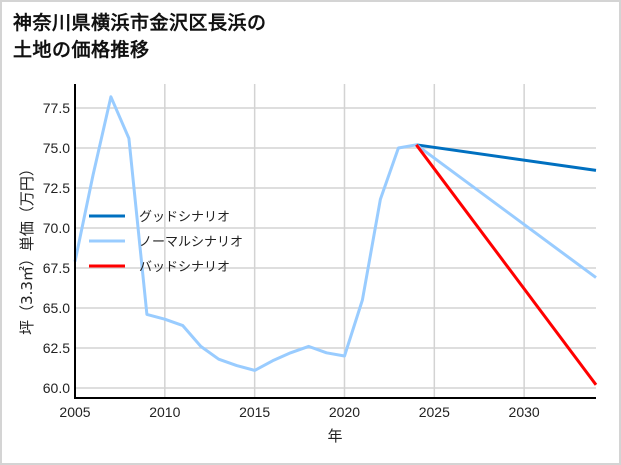  Describe the element at coordinates (56, 388) in the screenshot. I see `y-tick-label: 60.0` at that location.